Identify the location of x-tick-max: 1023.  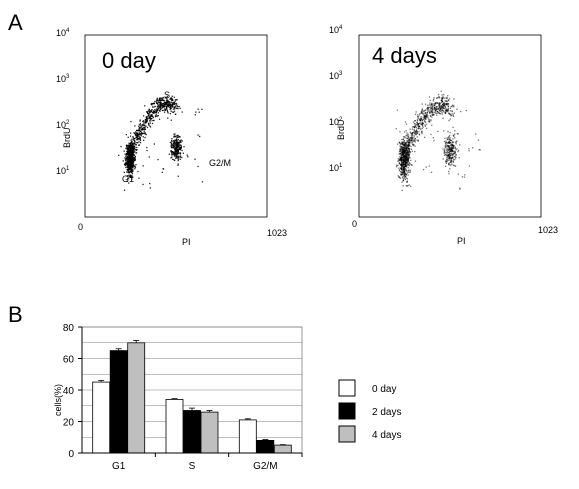
(548, 230).